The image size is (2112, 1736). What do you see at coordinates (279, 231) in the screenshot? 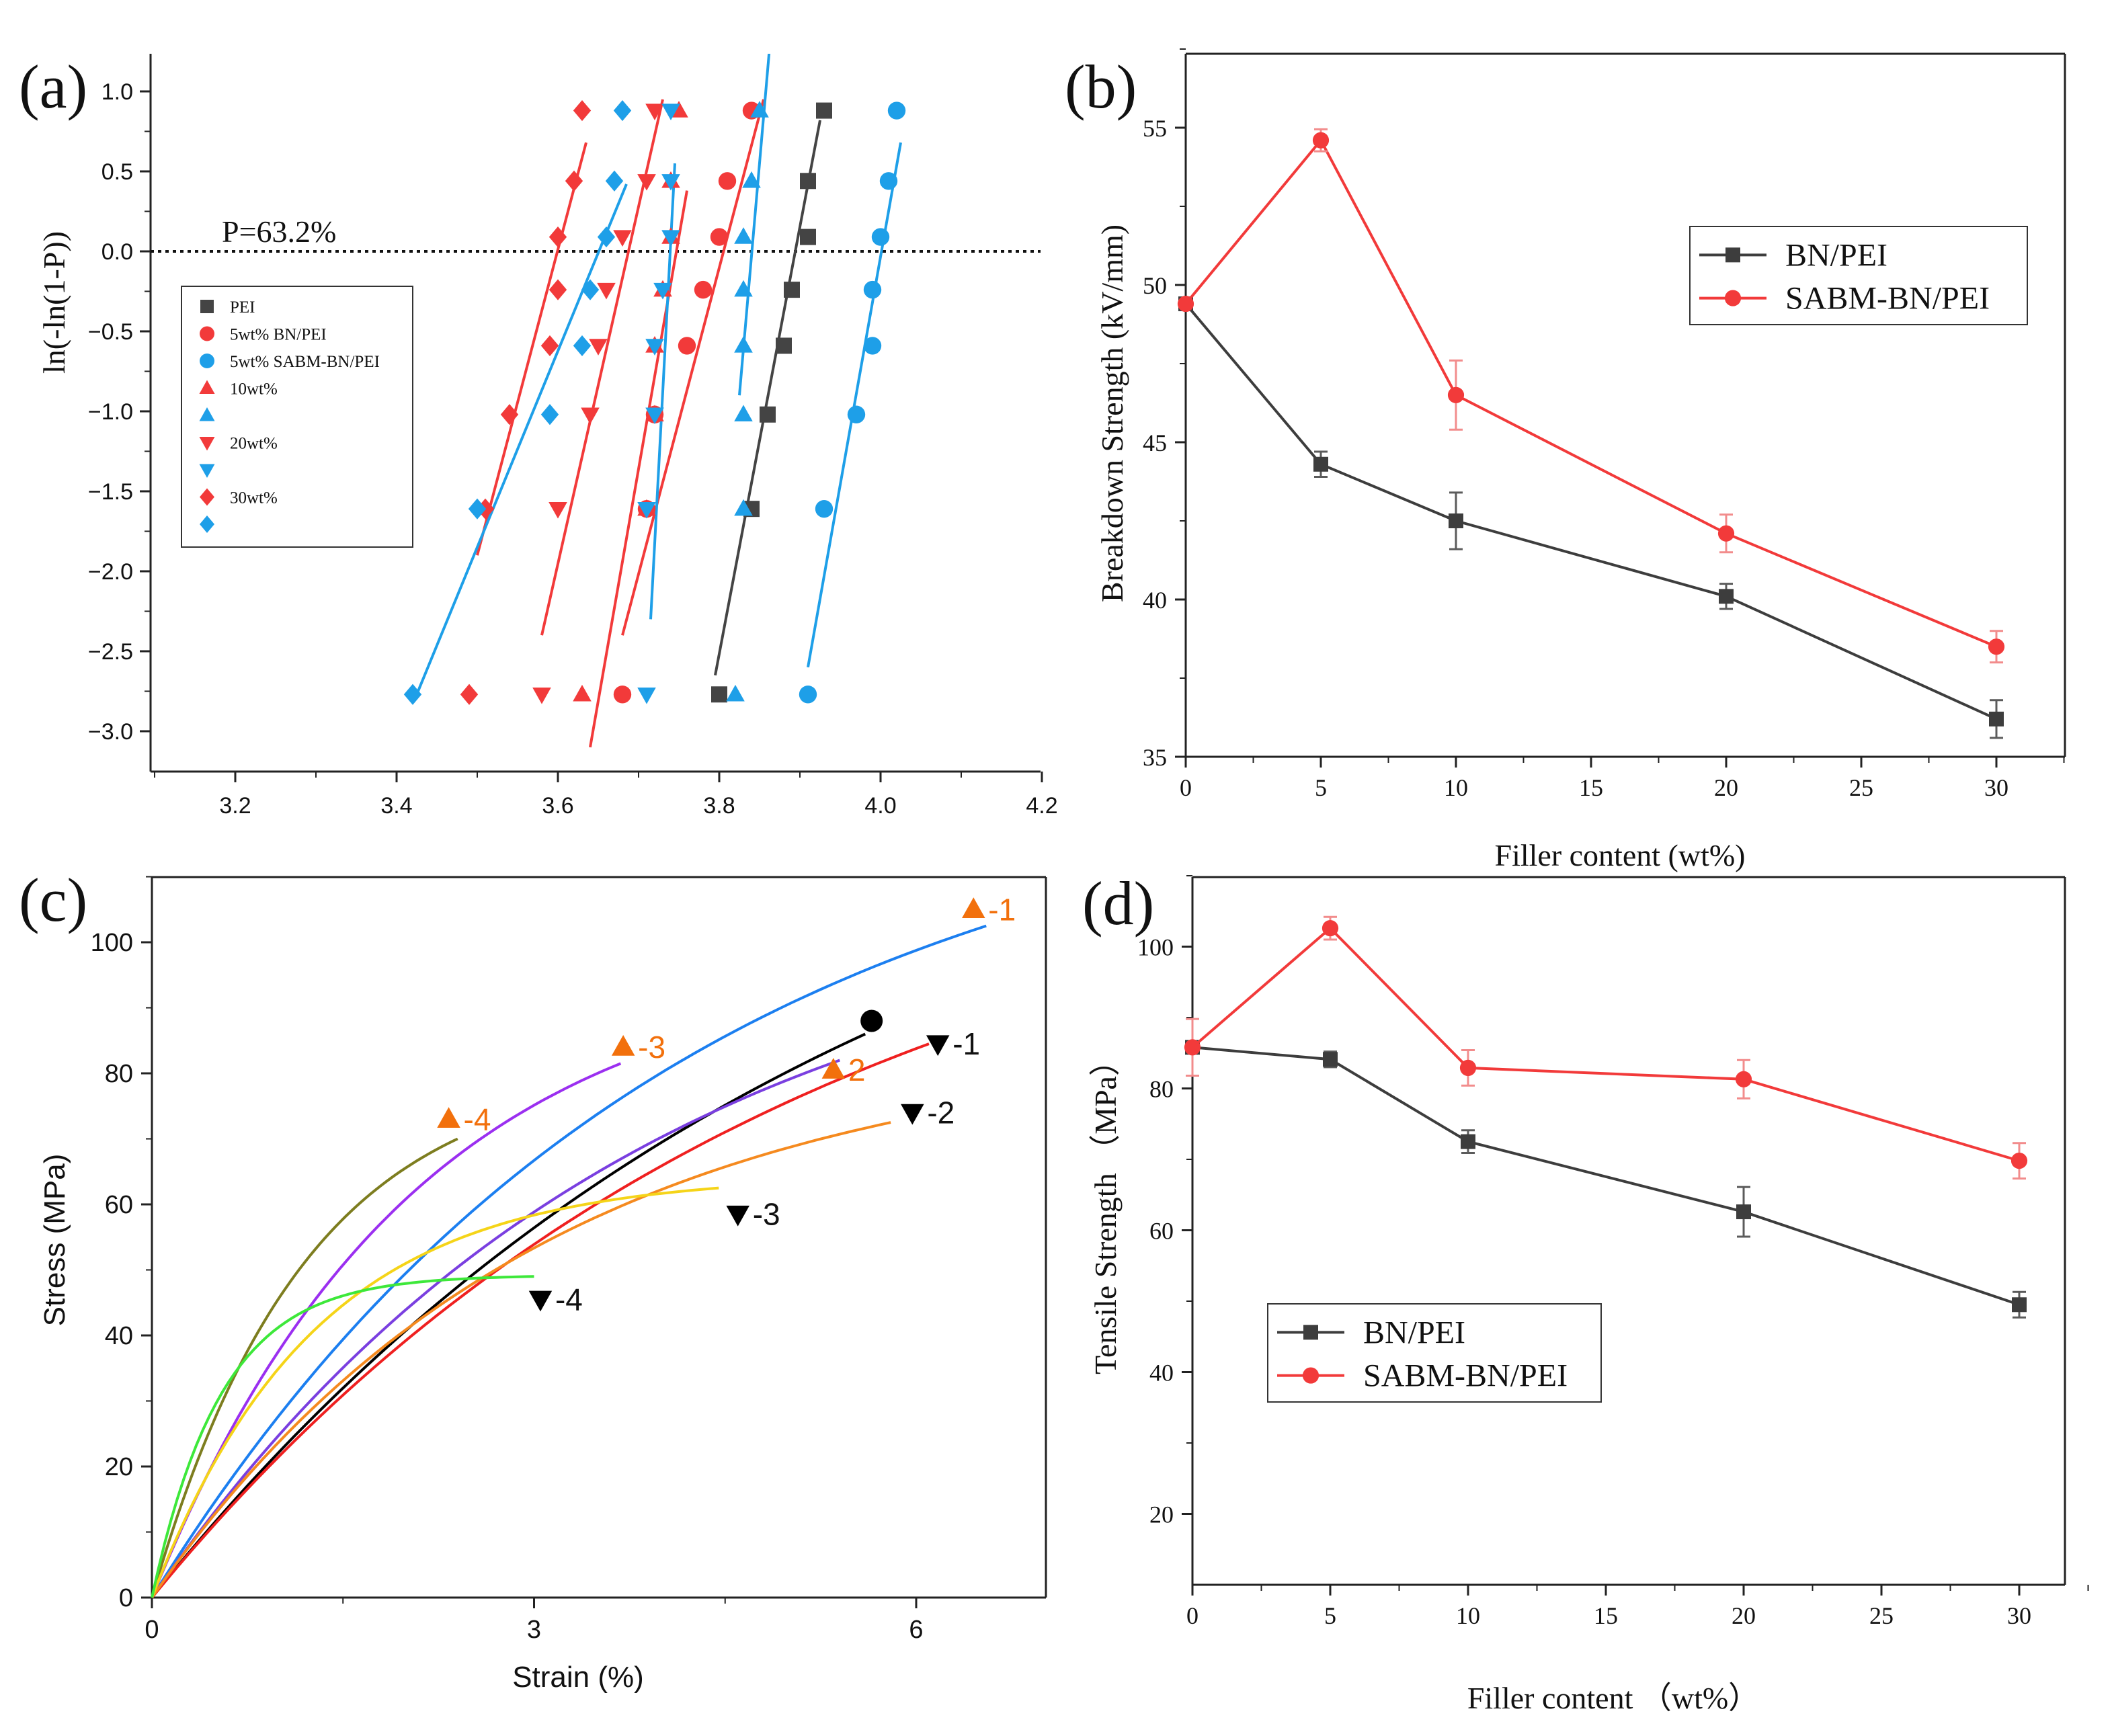
I see `p-annotation: P=63.2%` at bounding box center [279, 231].